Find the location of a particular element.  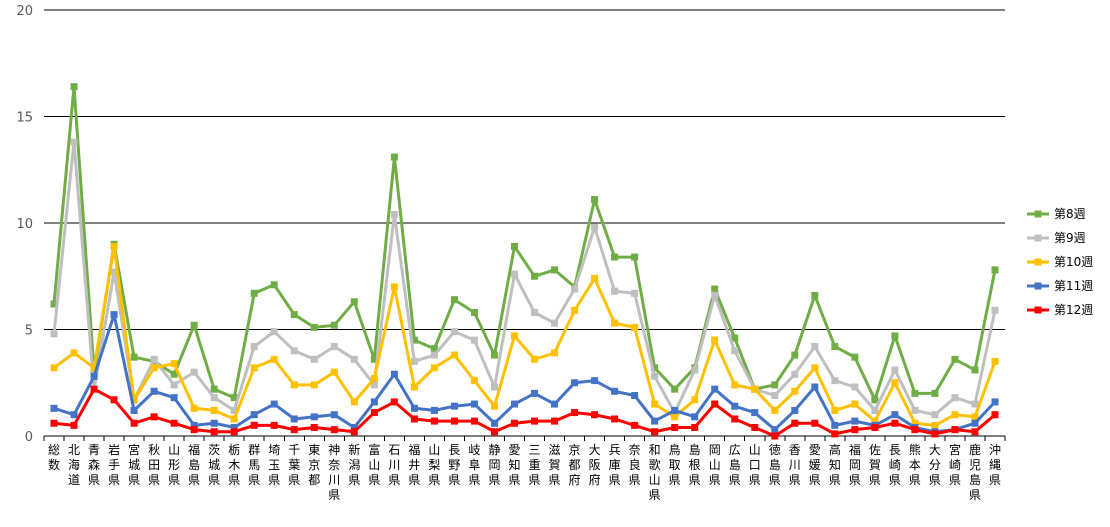

x-tick-label: 福岡県 is located at coordinates (855, 464).